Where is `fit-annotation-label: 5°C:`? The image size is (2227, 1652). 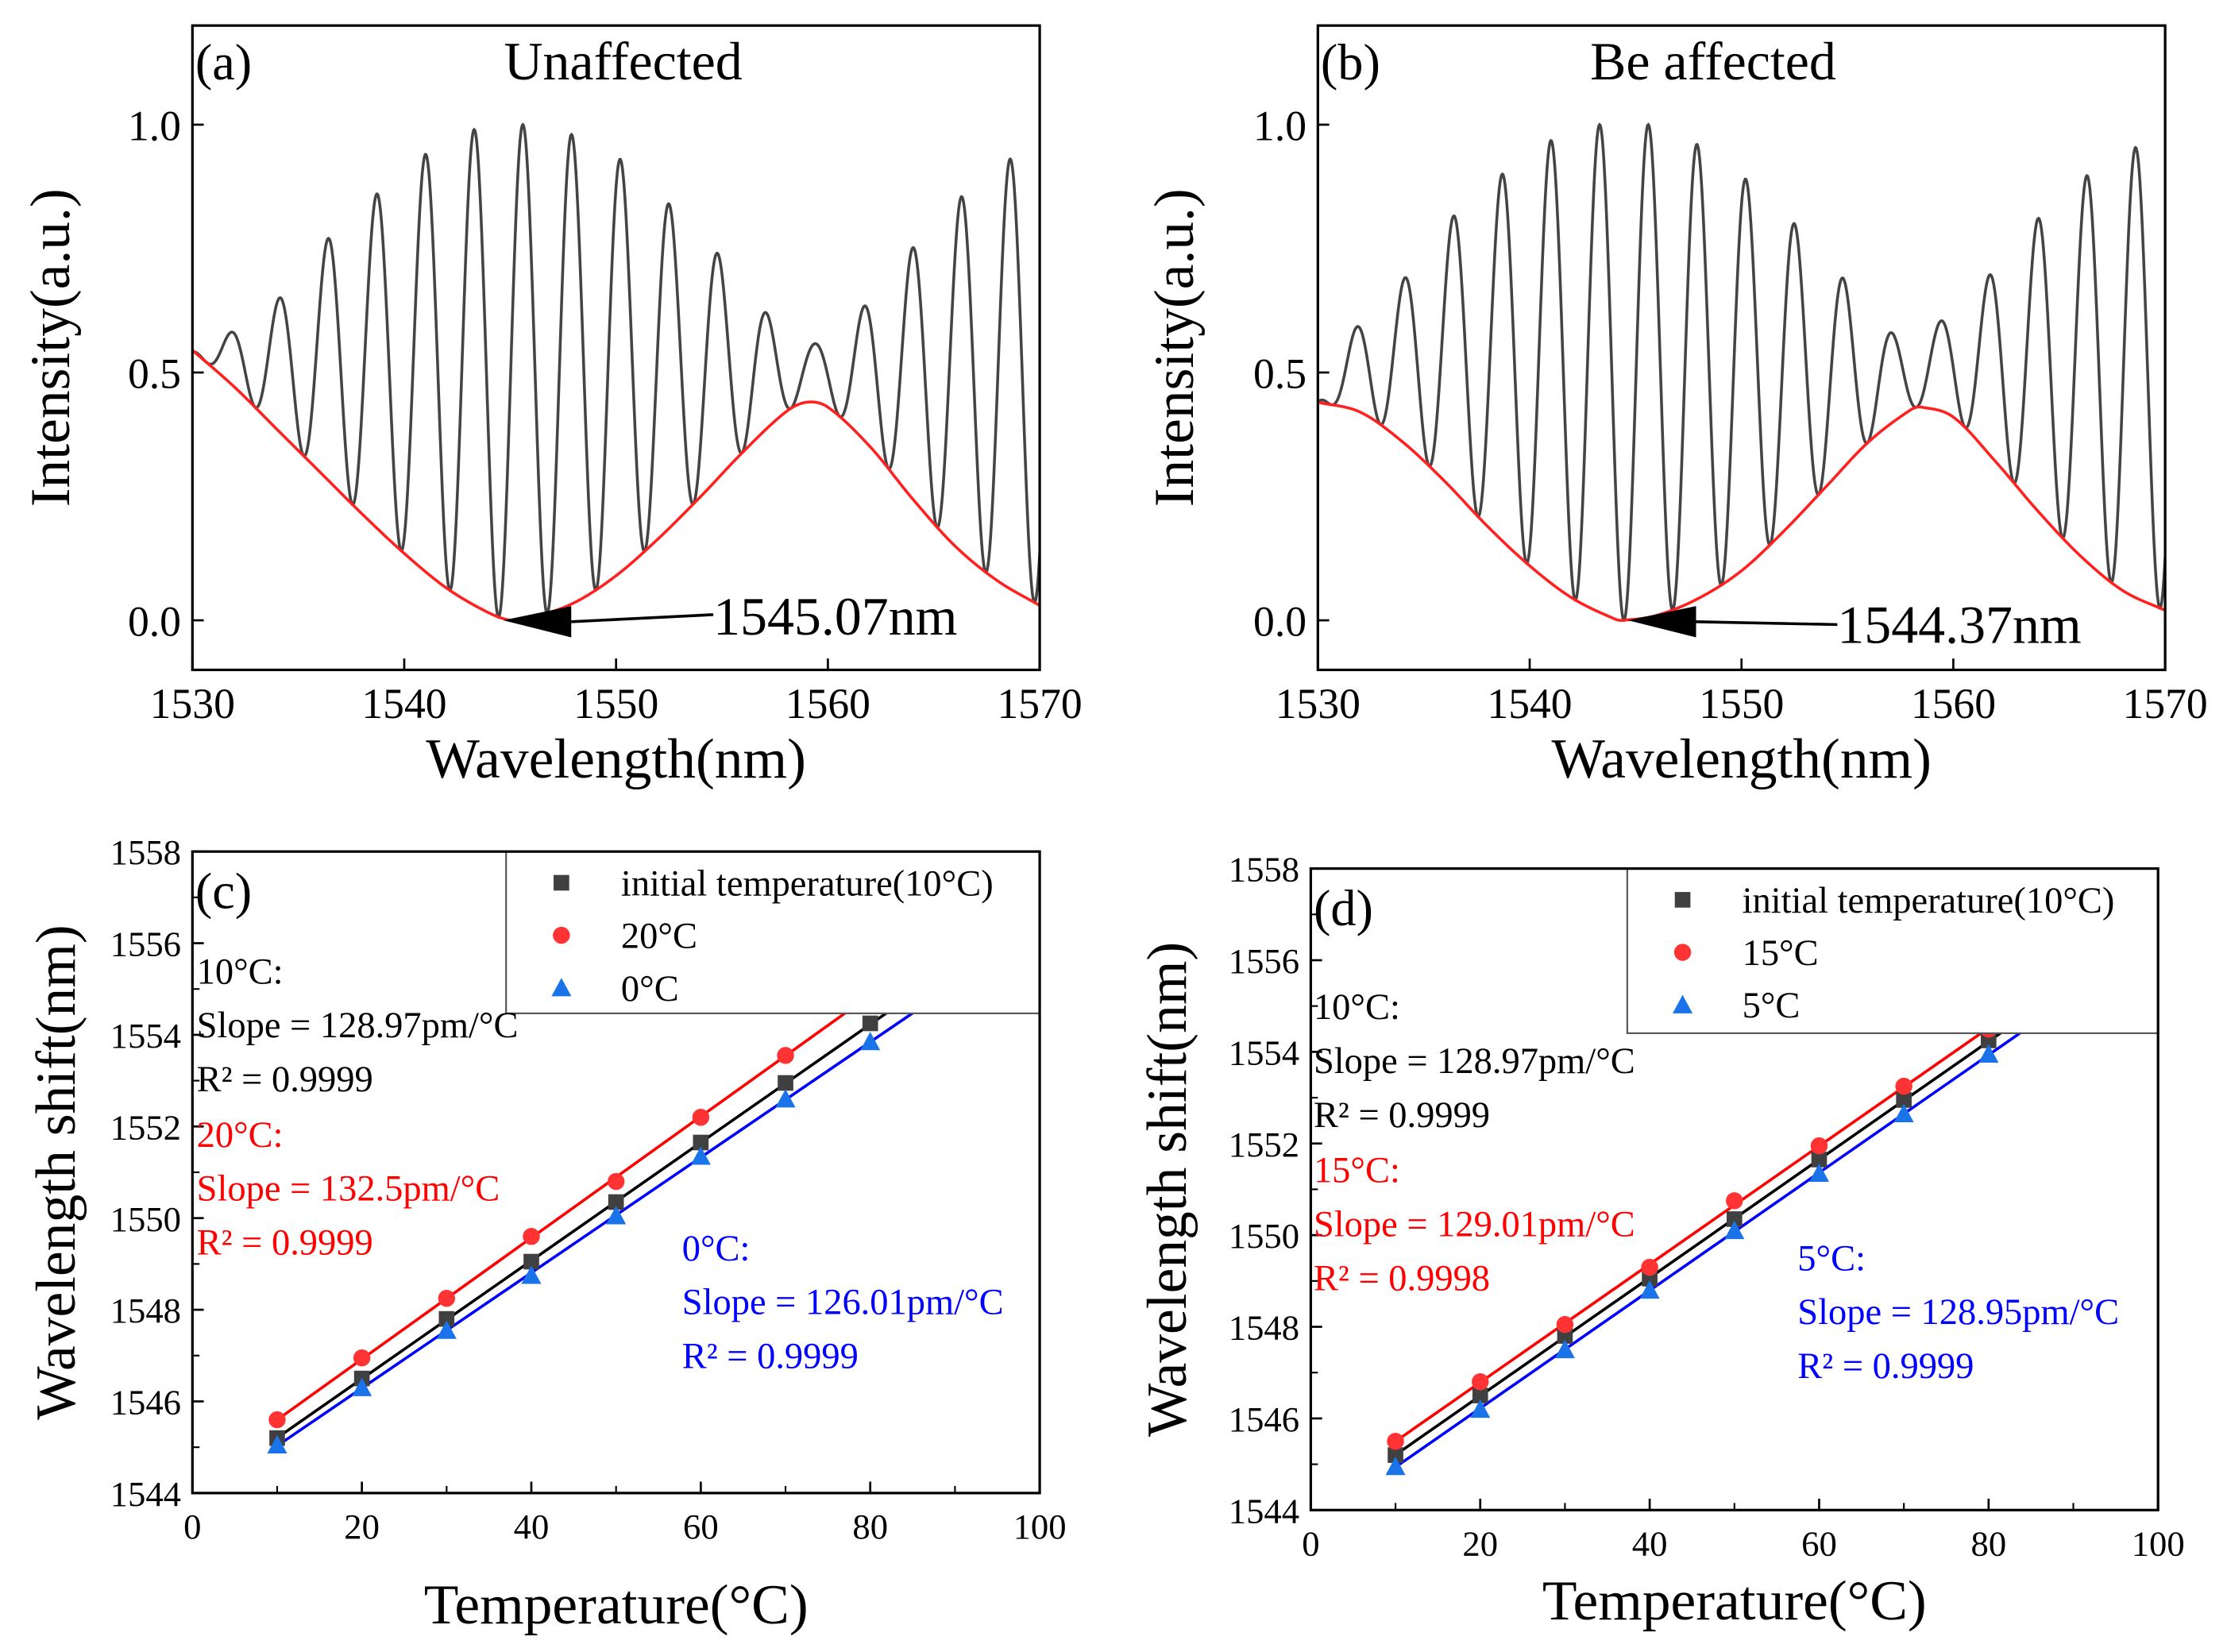
fit-annotation-label: 5°C: is located at coordinates (1832, 1258).